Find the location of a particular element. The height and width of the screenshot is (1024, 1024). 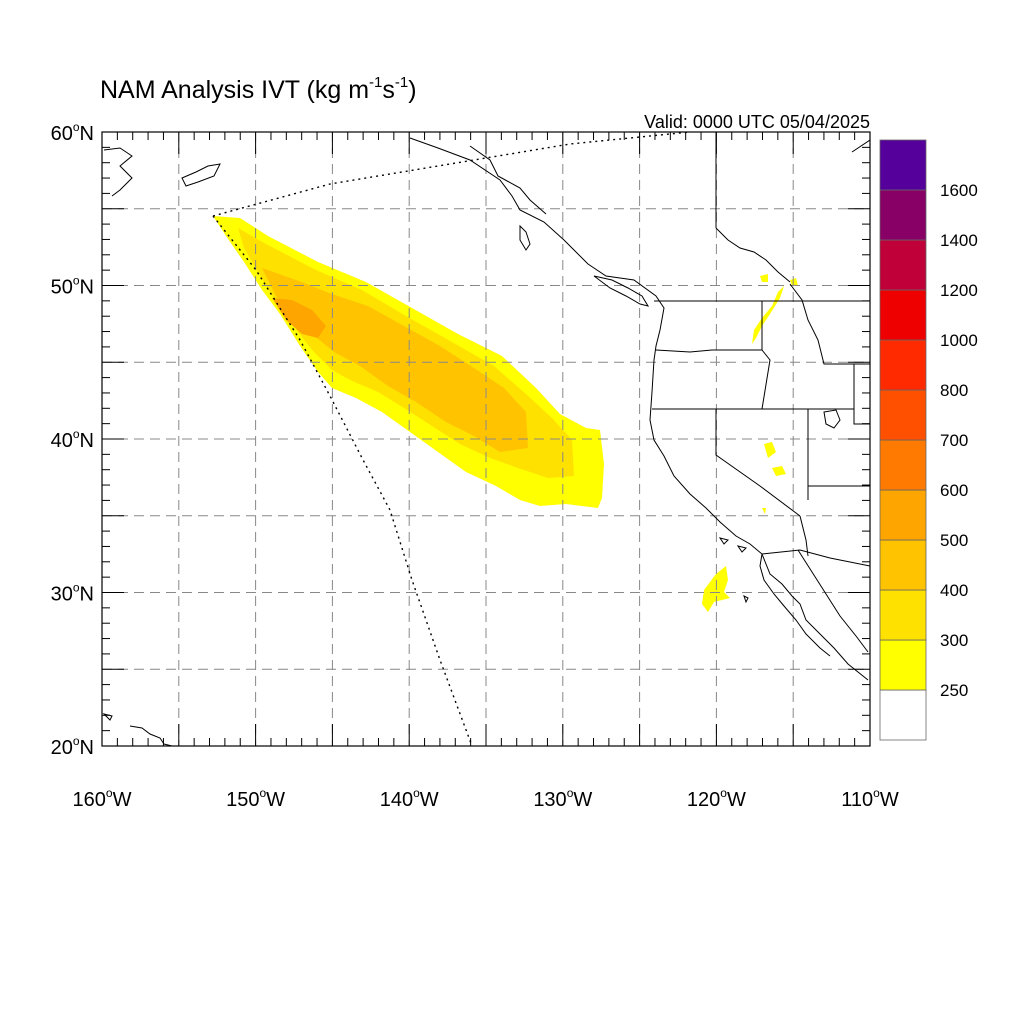

great-salt-lake is located at coordinates (832, 419).